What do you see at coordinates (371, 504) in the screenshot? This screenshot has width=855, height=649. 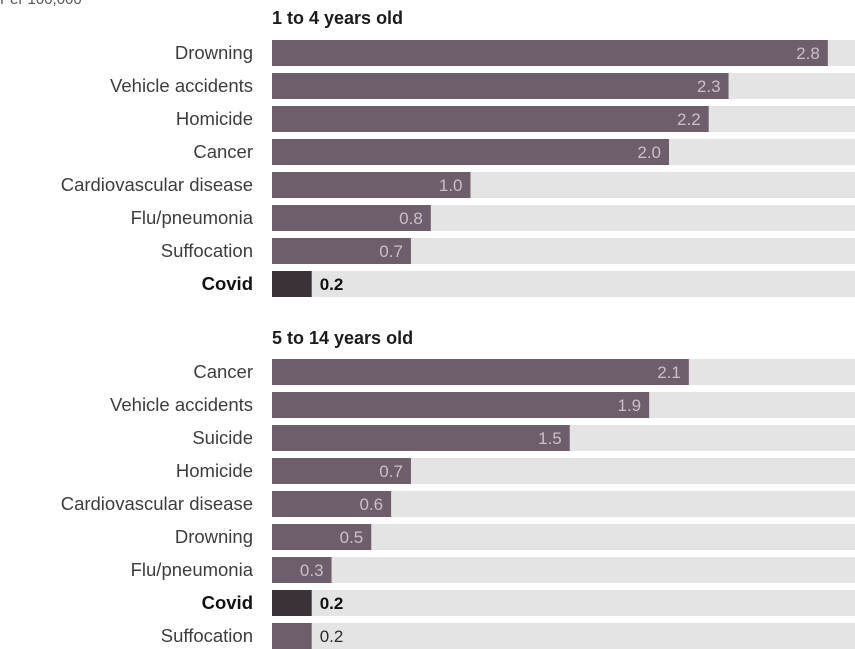 I see `value-label: 0.6` at bounding box center [371, 504].